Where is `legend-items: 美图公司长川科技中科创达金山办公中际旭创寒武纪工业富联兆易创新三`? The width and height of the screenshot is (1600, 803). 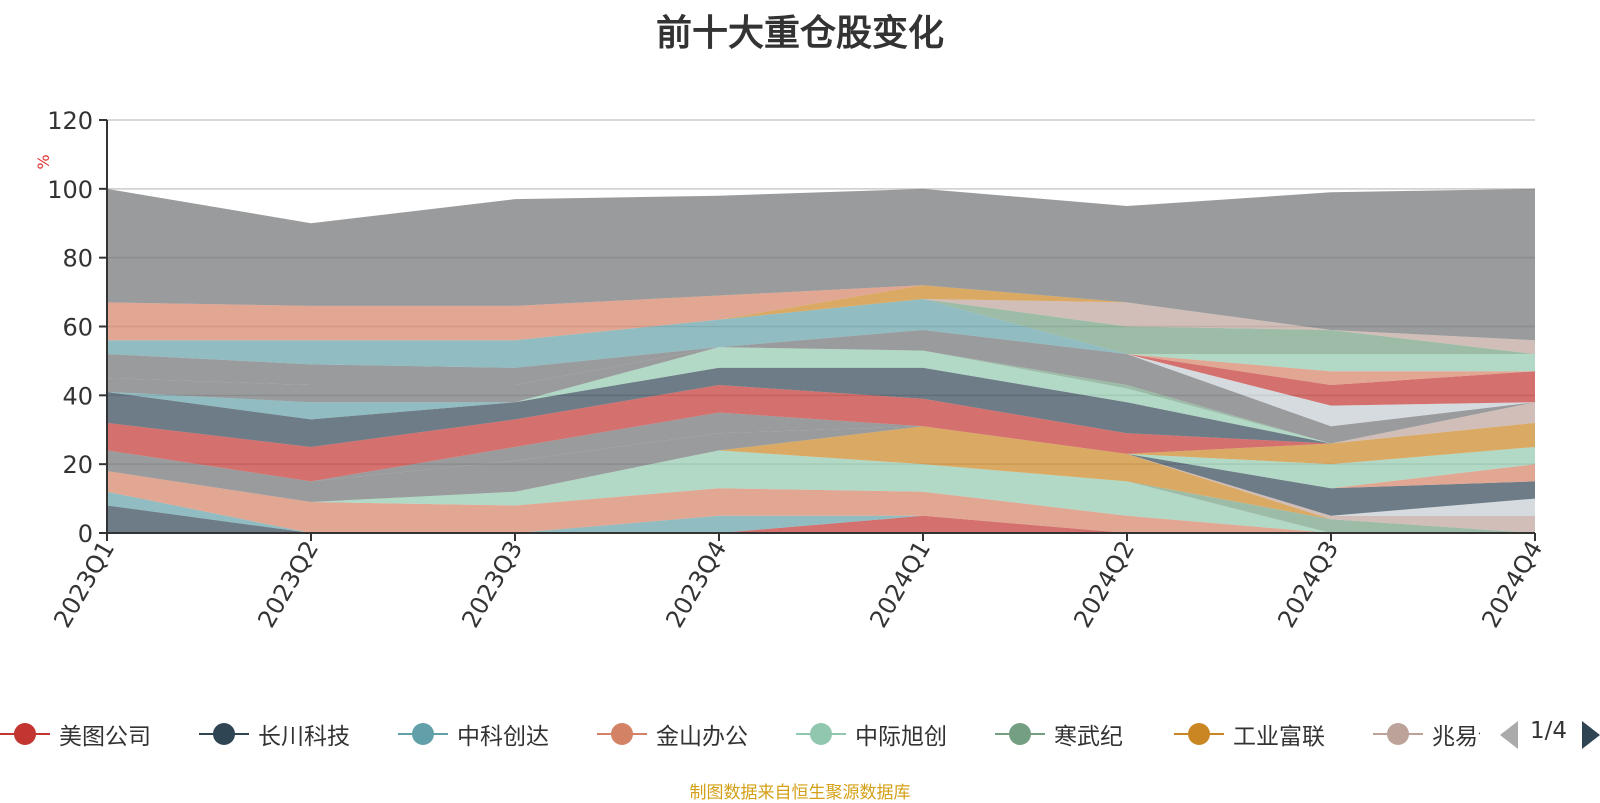 legend-items: 美图公司长川科技中科创达金山办公中际旭创寒武纪工业富联兆易创新三 is located at coordinates (740, 734).